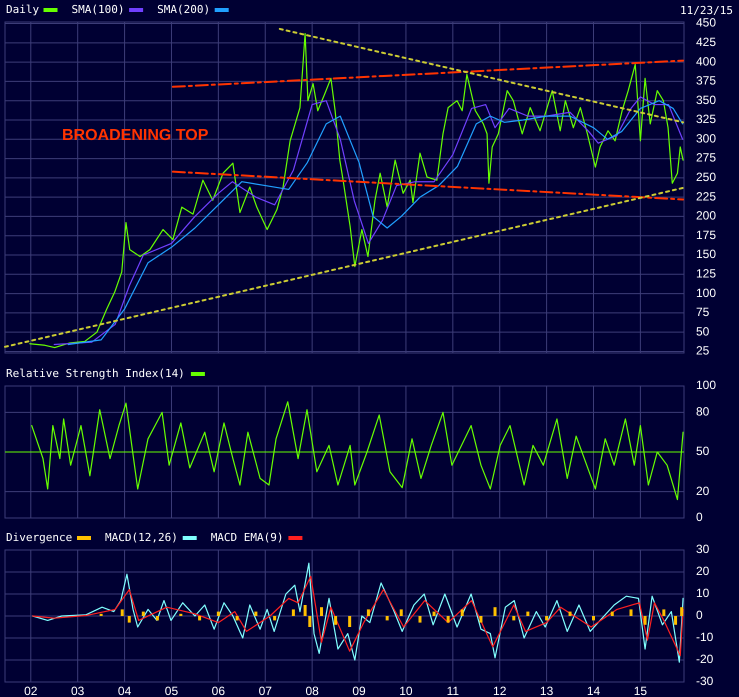 Image resolution: width=739 pixels, height=697 pixels. I want to click on y-tick-label: 10, so click(703, 593).